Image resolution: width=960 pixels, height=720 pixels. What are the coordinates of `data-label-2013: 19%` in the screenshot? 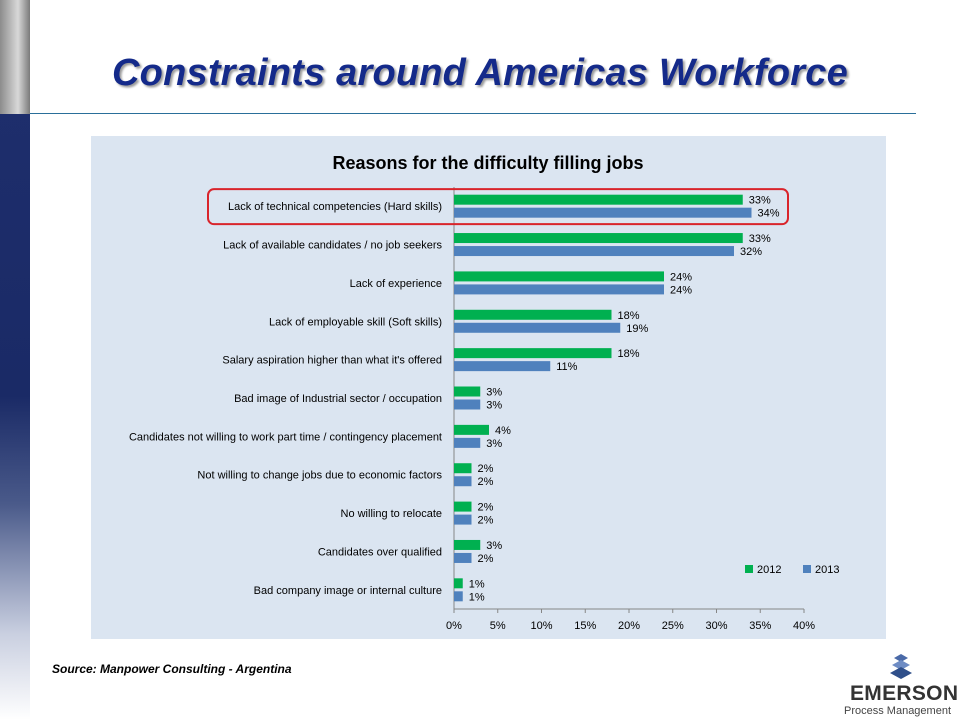 It's located at (637, 329).